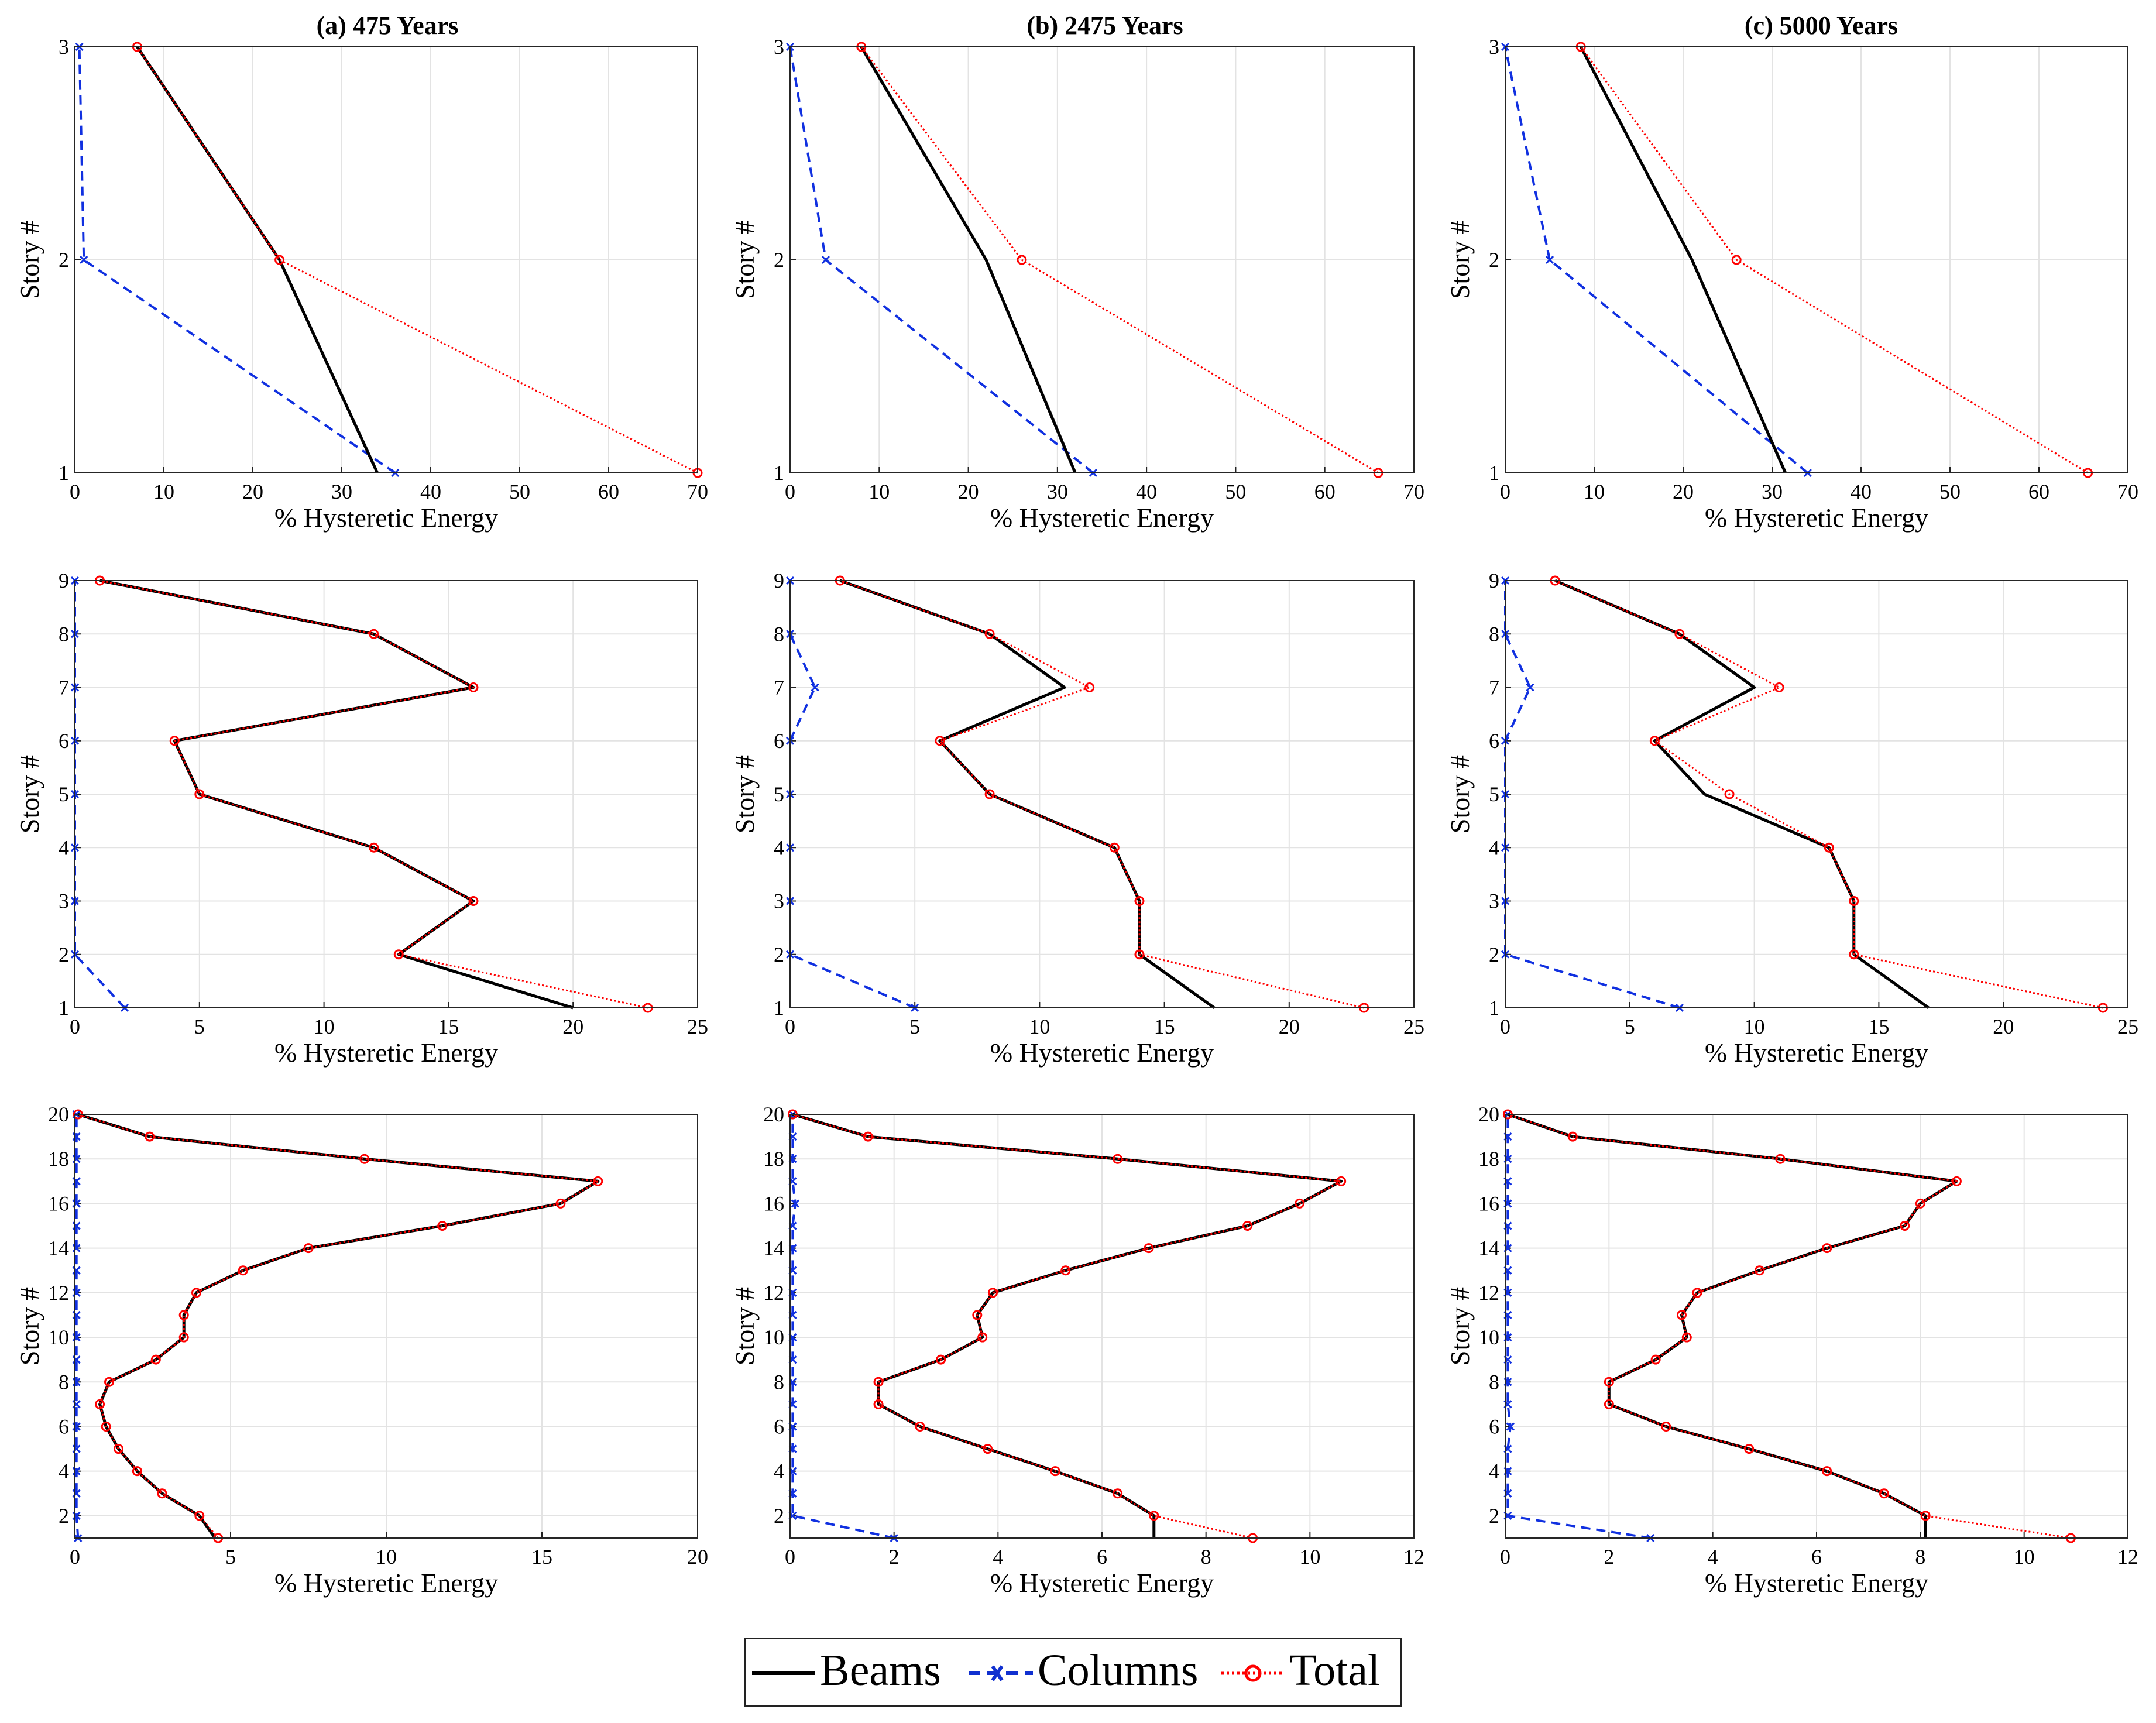  Describe the element at coordinates (1488, 1293) in the screenshot. I see `y-tick-label: 12` at that location.